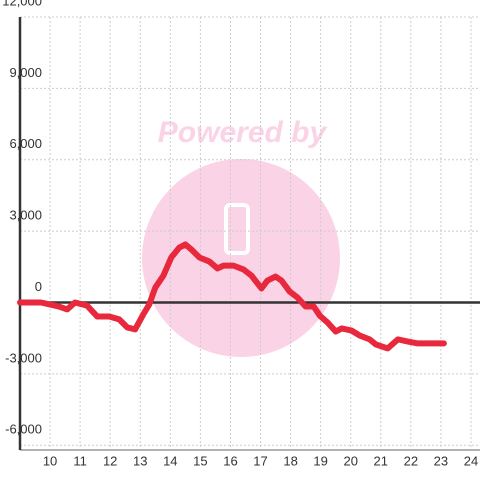 This screenshot has height=480, width=480. What do you see at coordinates (25, 215) in the screenshot?
I see `y-tick-label: 3,000` at bounding box center [25, 215].